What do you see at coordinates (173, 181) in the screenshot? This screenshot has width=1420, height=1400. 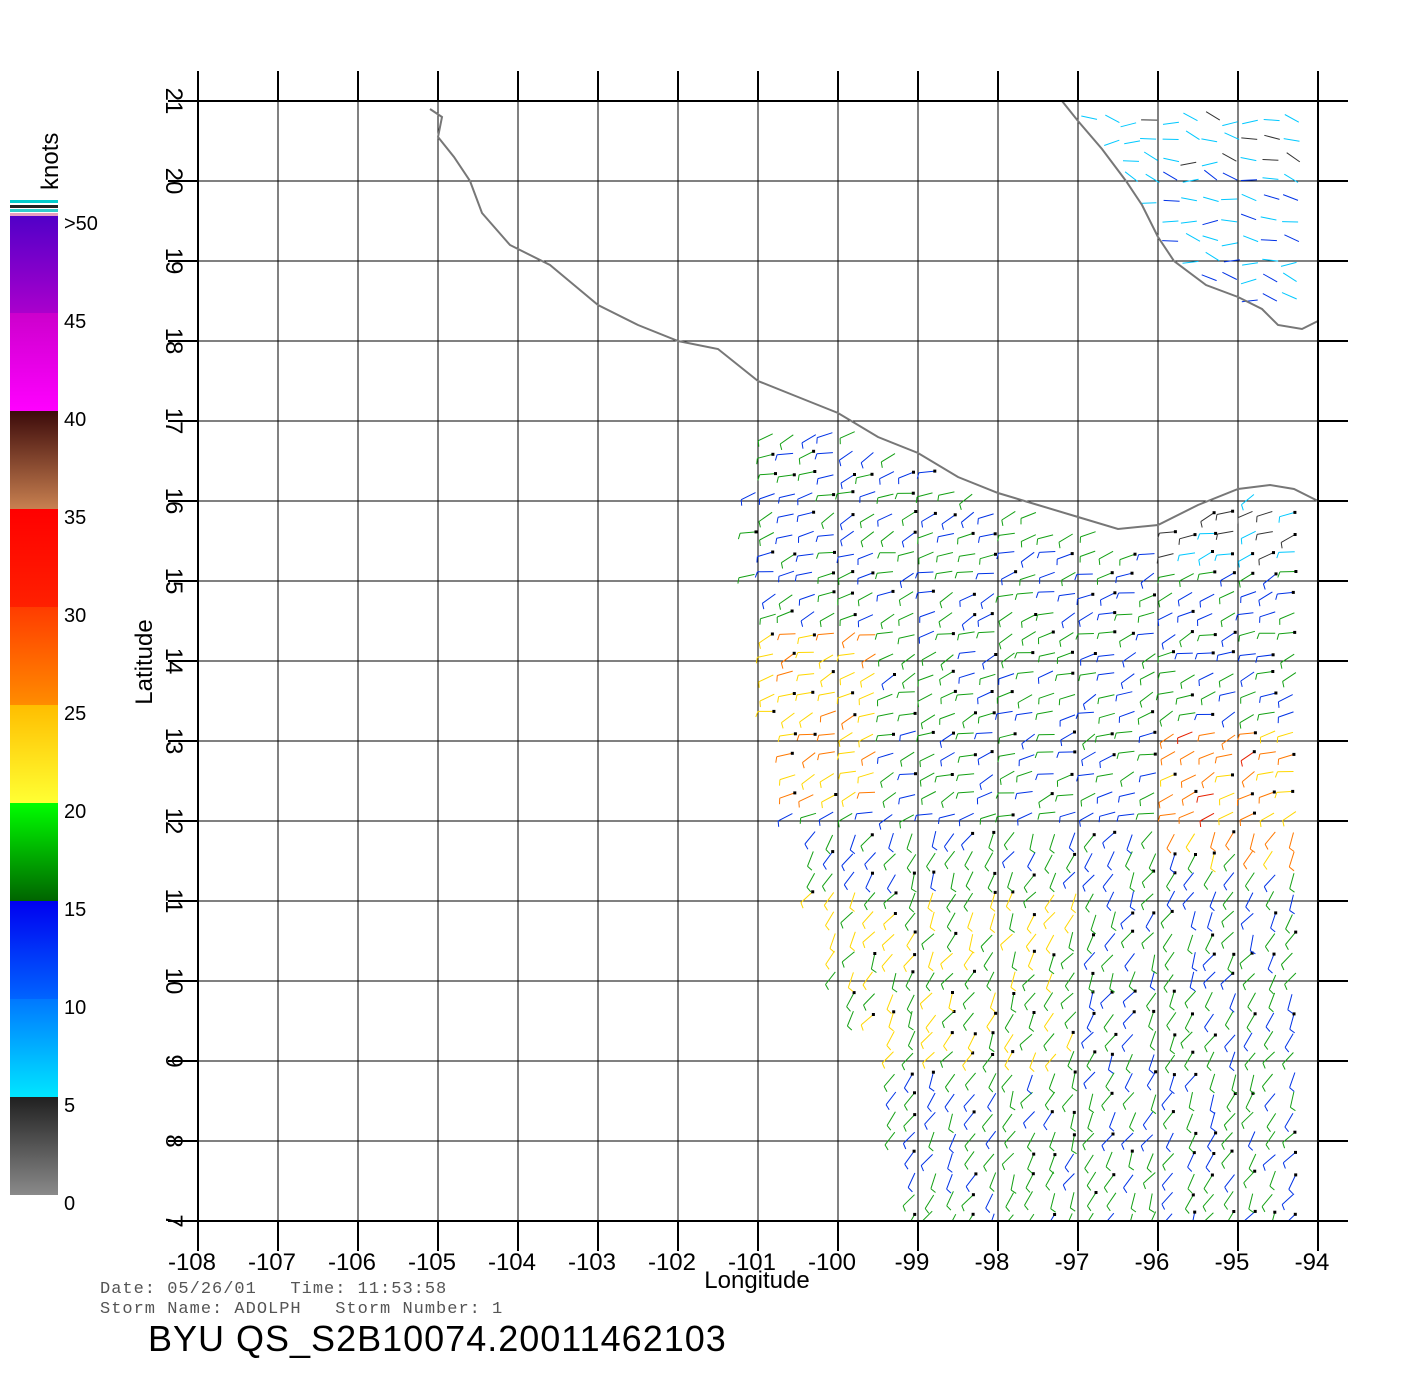 I see `lat-tick-label: 20` at bounding box center [173, 181].